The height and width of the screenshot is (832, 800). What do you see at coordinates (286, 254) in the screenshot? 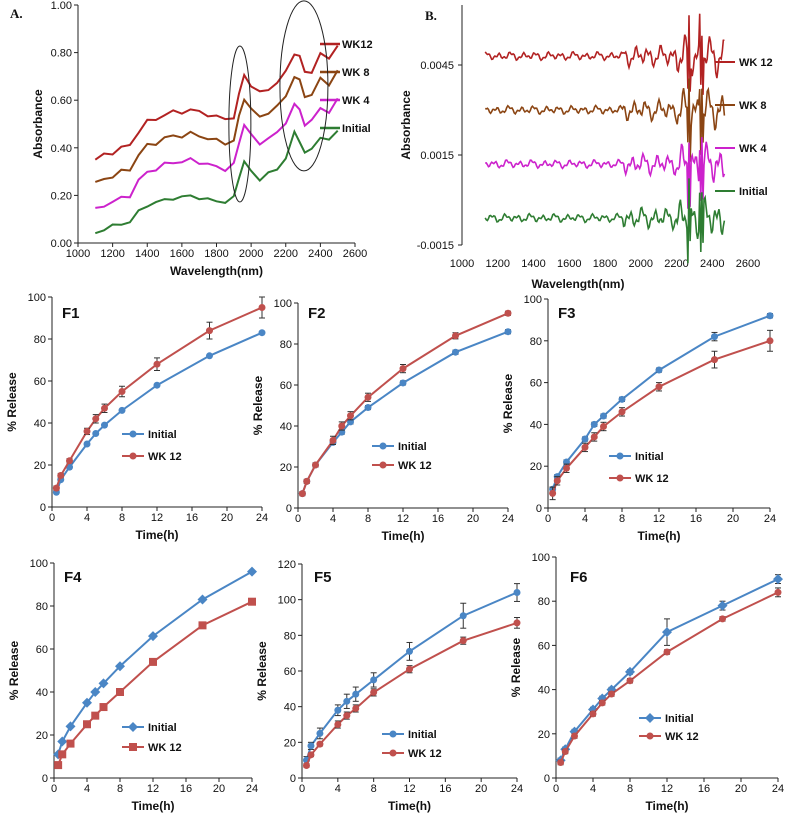
I see `x-tick-label: 2200` at bounding box center [286, 254].